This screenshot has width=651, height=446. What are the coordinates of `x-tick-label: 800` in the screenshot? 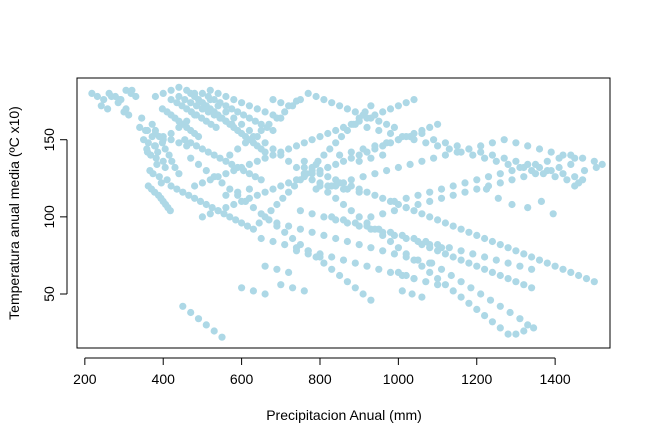 It's located at (320, 379).